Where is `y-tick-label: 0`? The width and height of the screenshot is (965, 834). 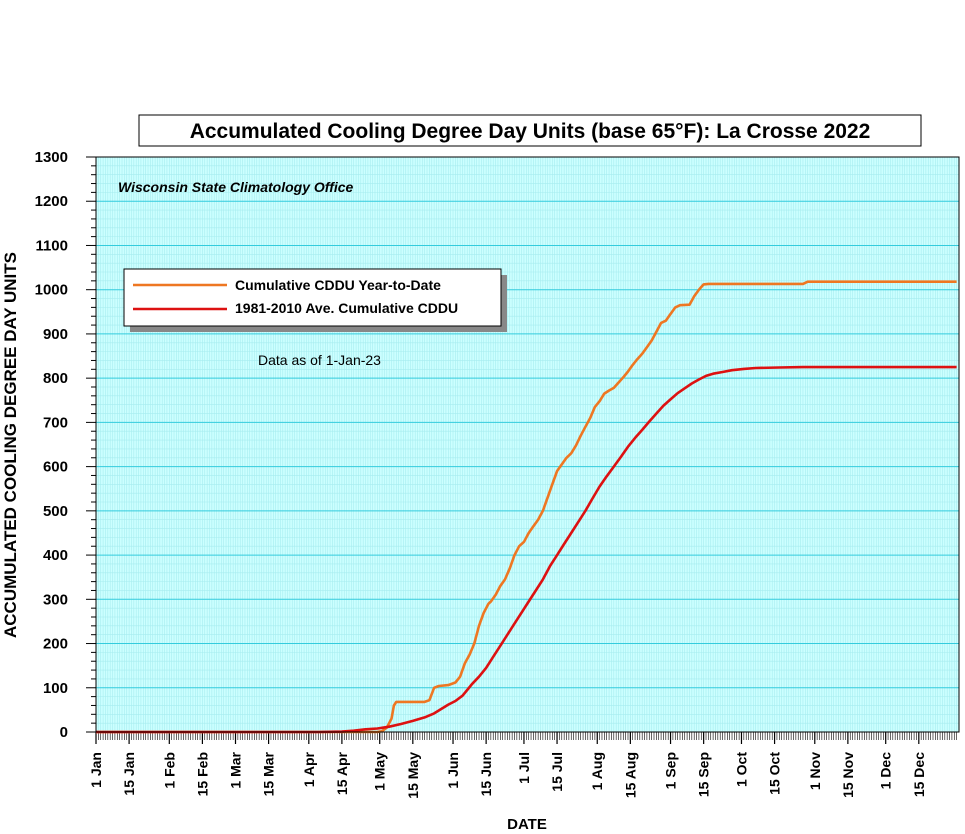
y-tick-label: 0 is located at coordinates (64, 732).